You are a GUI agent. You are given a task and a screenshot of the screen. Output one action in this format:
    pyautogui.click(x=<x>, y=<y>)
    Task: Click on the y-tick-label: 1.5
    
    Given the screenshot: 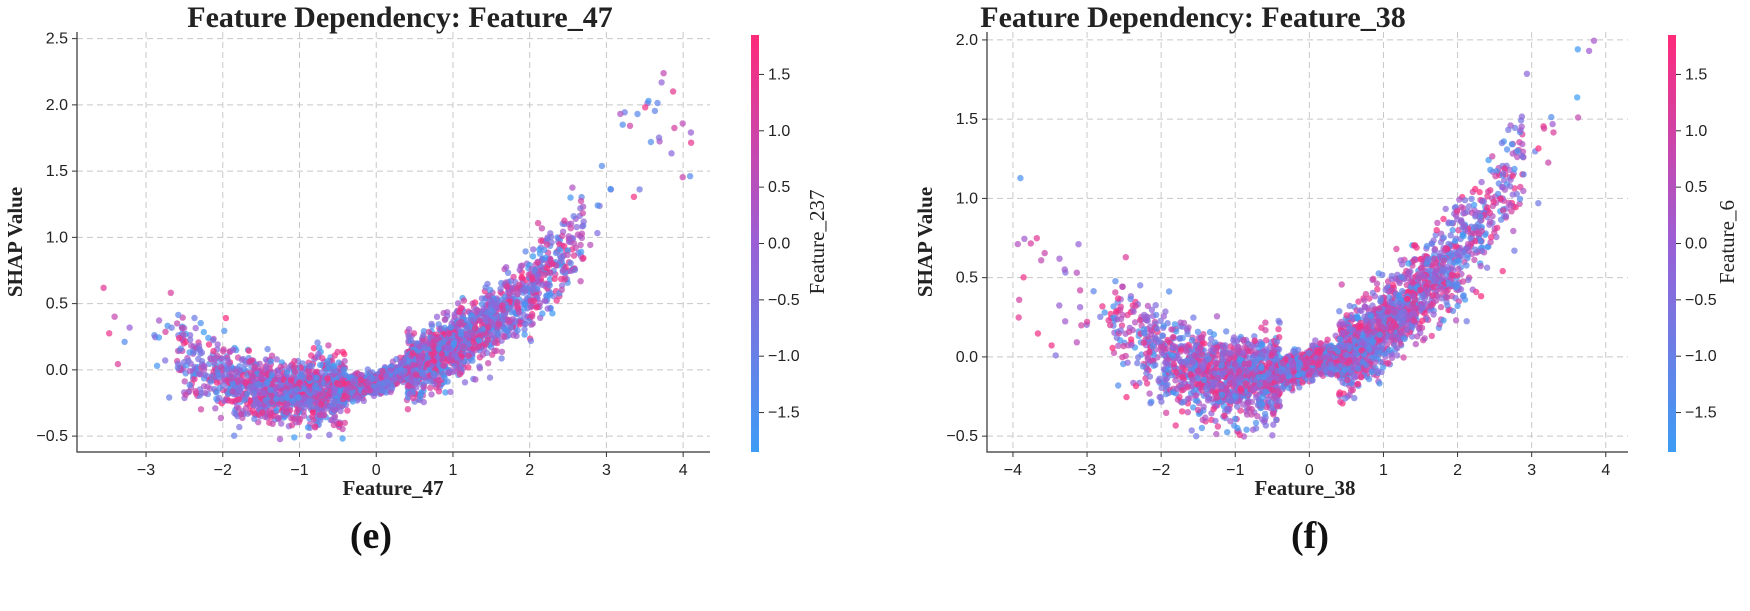 What is the action you would take?
    pyautogui.click(x=57, y=171)
    